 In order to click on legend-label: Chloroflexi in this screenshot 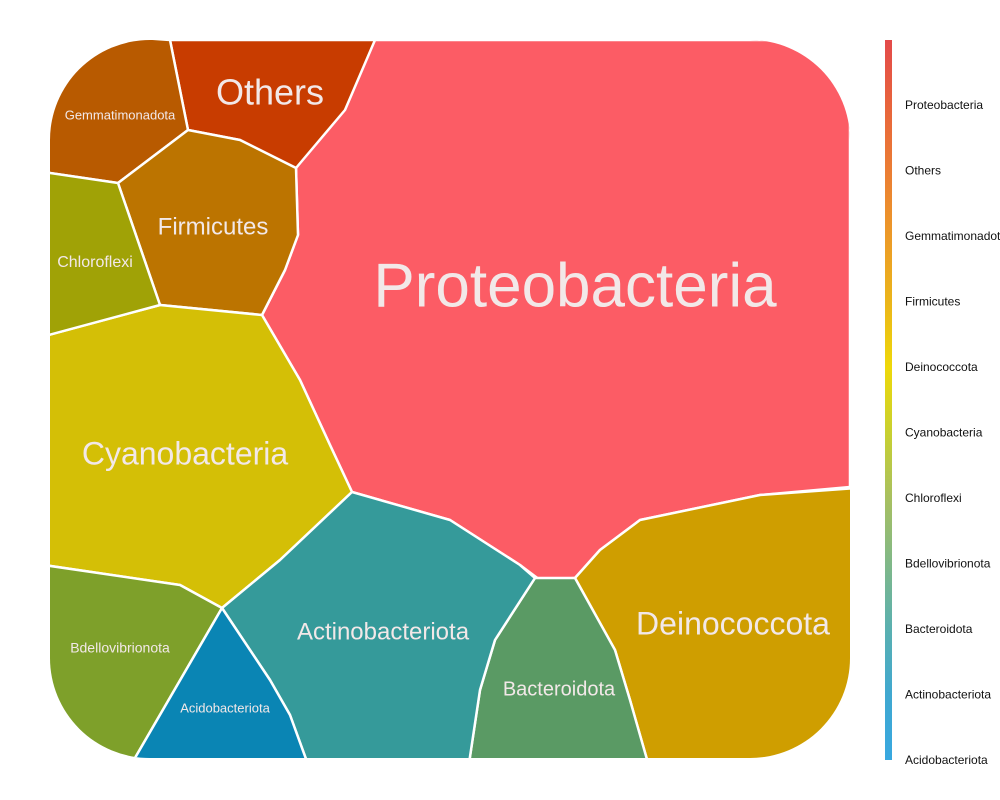, I will do `click(933, 498)`.